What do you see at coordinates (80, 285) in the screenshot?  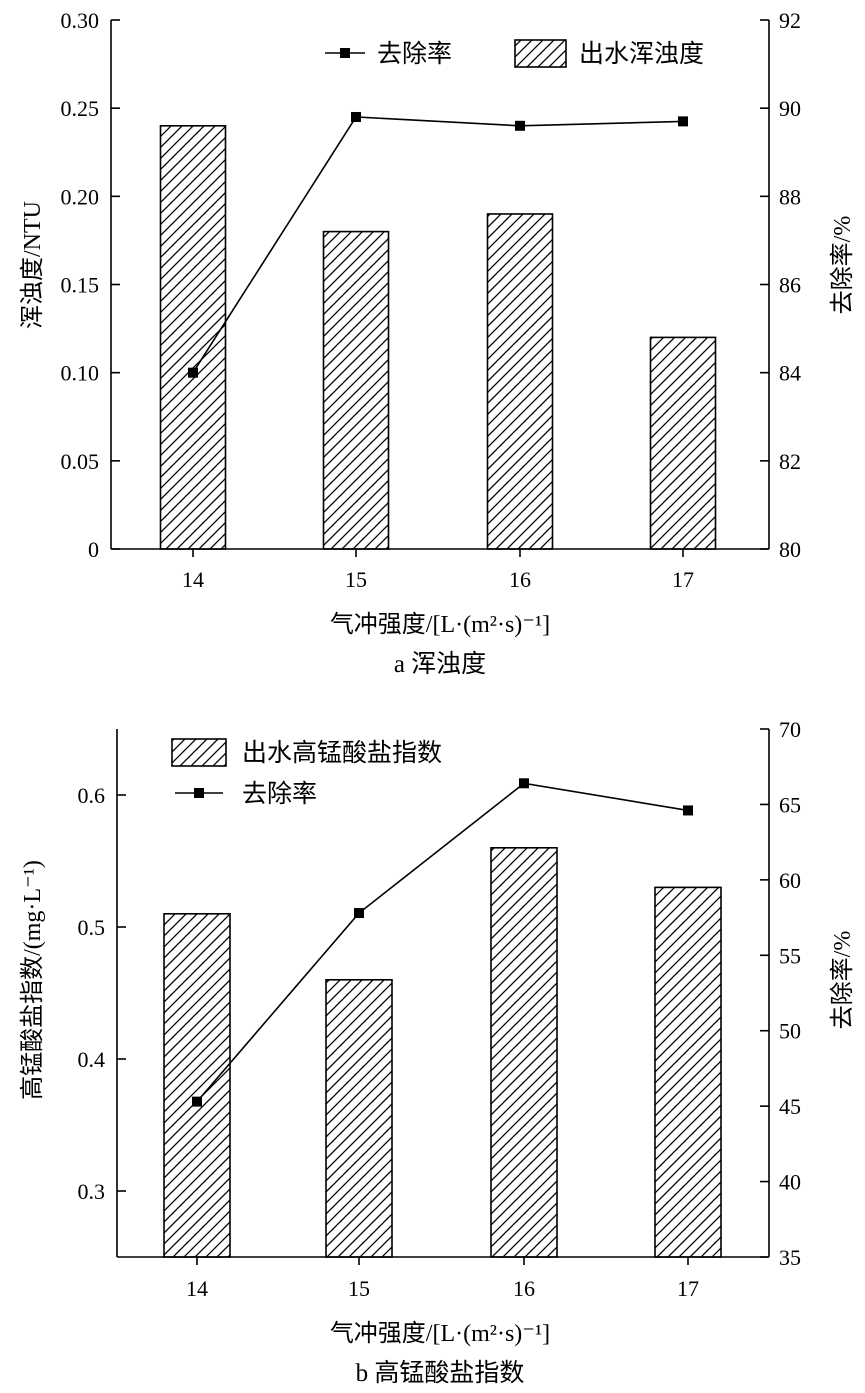 I see `y-tick-label: 0.15` at bounding box center [80, 285].